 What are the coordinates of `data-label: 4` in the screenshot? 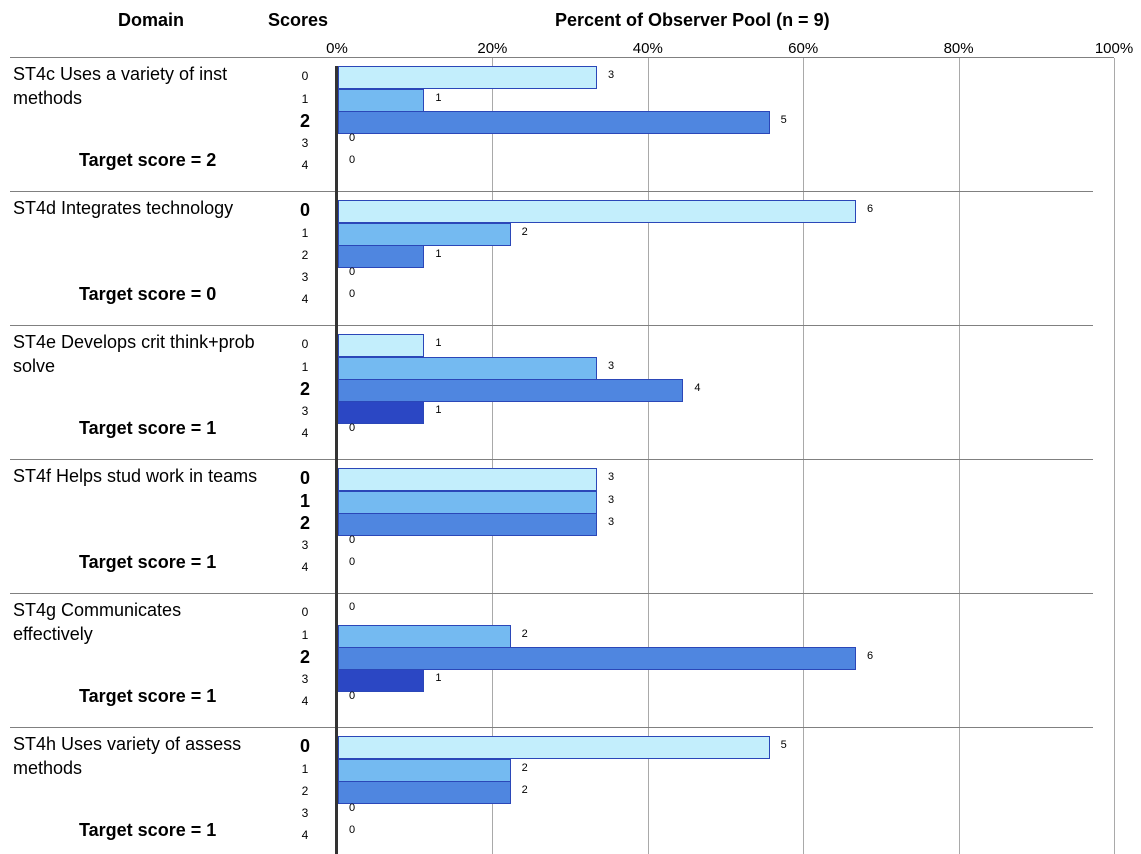 It's located at (697, 388).